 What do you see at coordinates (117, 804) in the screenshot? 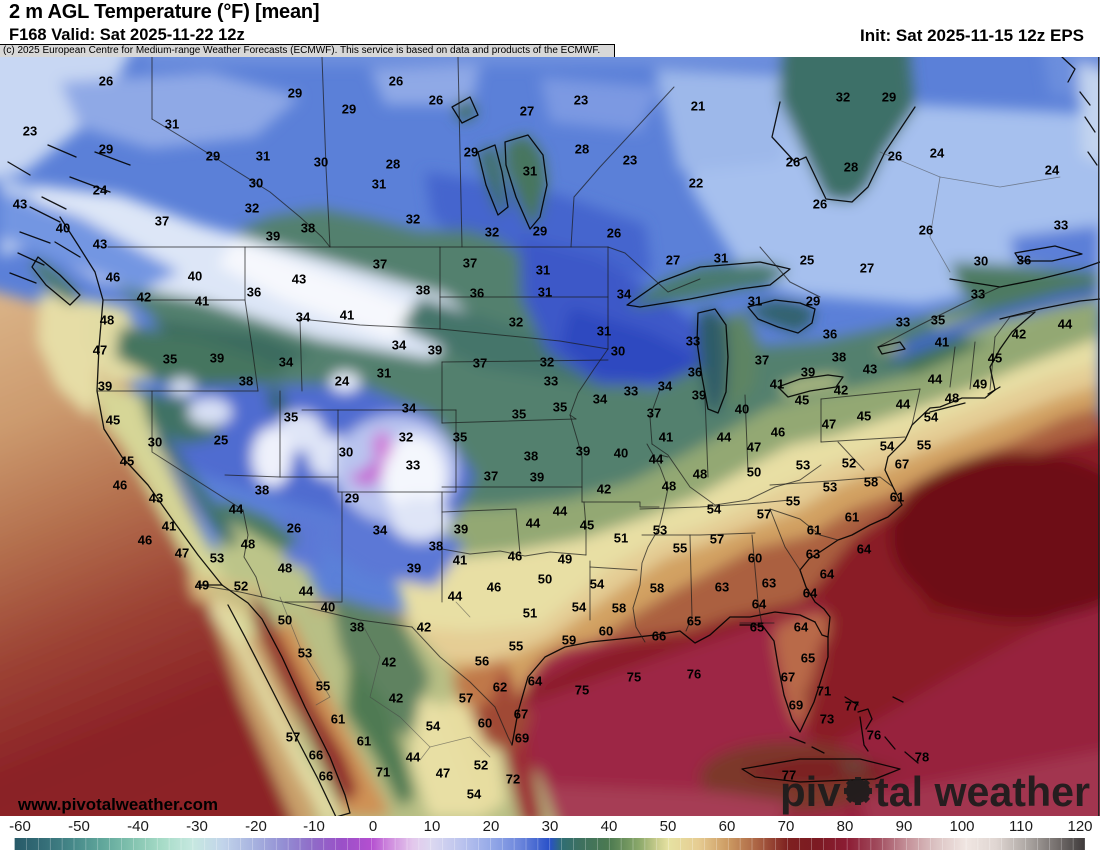
I see `svg-text: www.pivotalweather.com` at bounding box center [117, 804].